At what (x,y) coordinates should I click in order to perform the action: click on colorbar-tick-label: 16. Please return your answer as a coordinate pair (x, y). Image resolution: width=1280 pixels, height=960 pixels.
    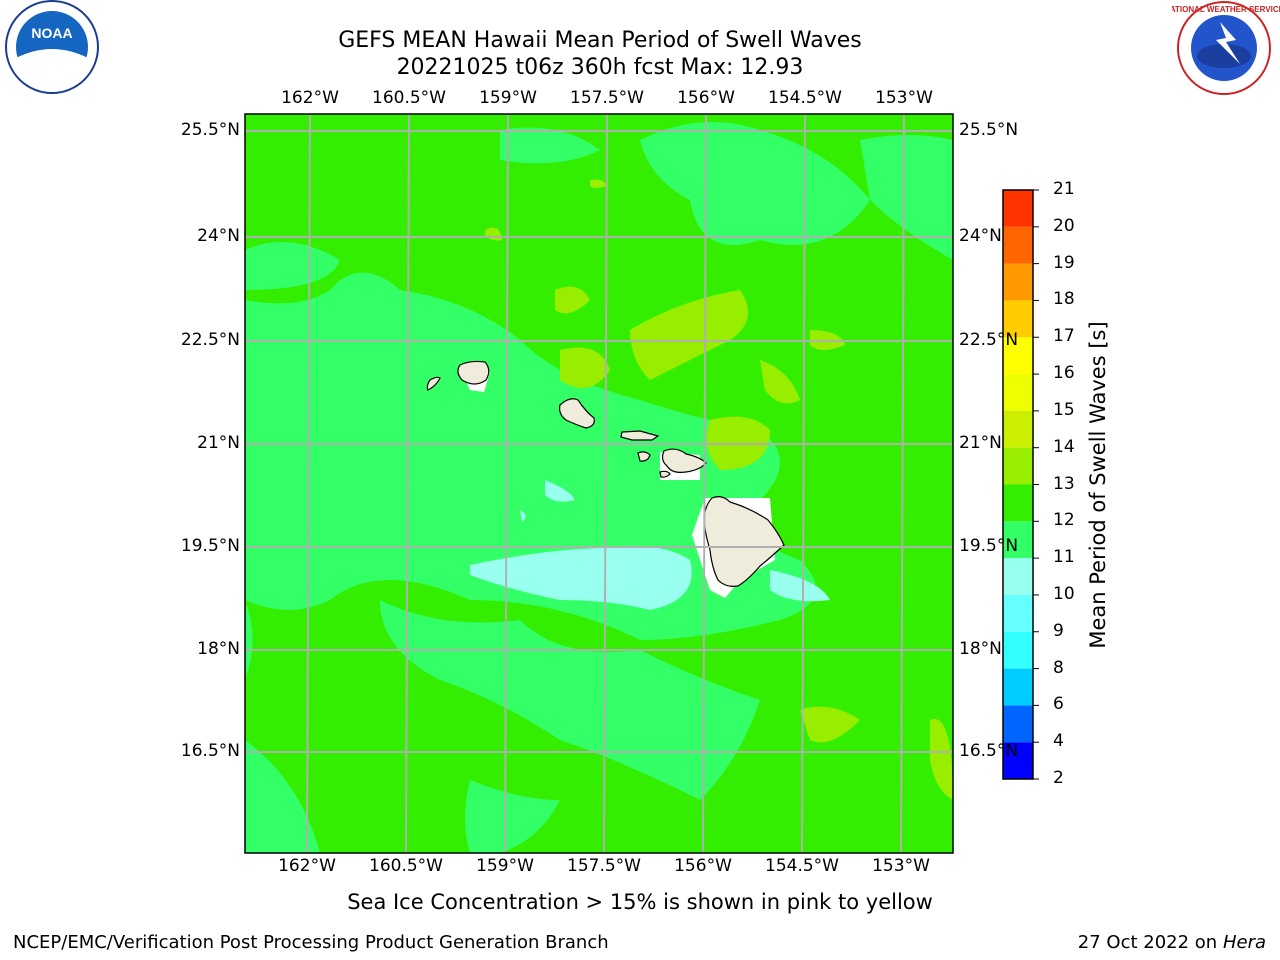
    Looking at the image, I should click on (1064, 373).